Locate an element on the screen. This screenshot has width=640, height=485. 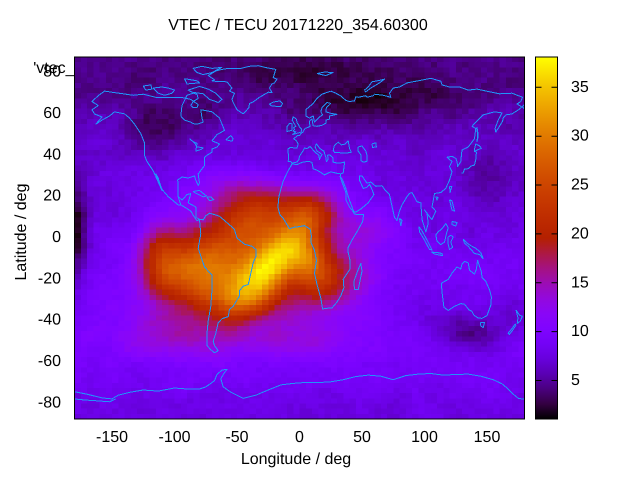
svg-text: 5 is located at coordinates (575, 380).